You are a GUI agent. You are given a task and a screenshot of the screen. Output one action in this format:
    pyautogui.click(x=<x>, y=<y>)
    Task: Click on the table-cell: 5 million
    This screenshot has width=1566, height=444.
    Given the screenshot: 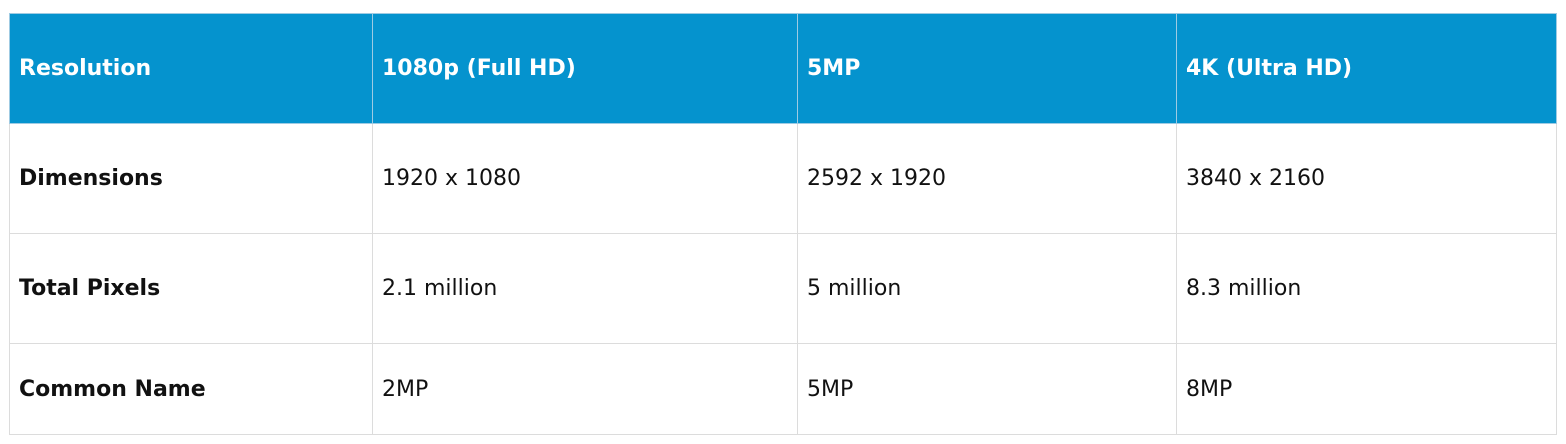 What is the action you would take?
    pyautogui.click(x=987, y=288)
    